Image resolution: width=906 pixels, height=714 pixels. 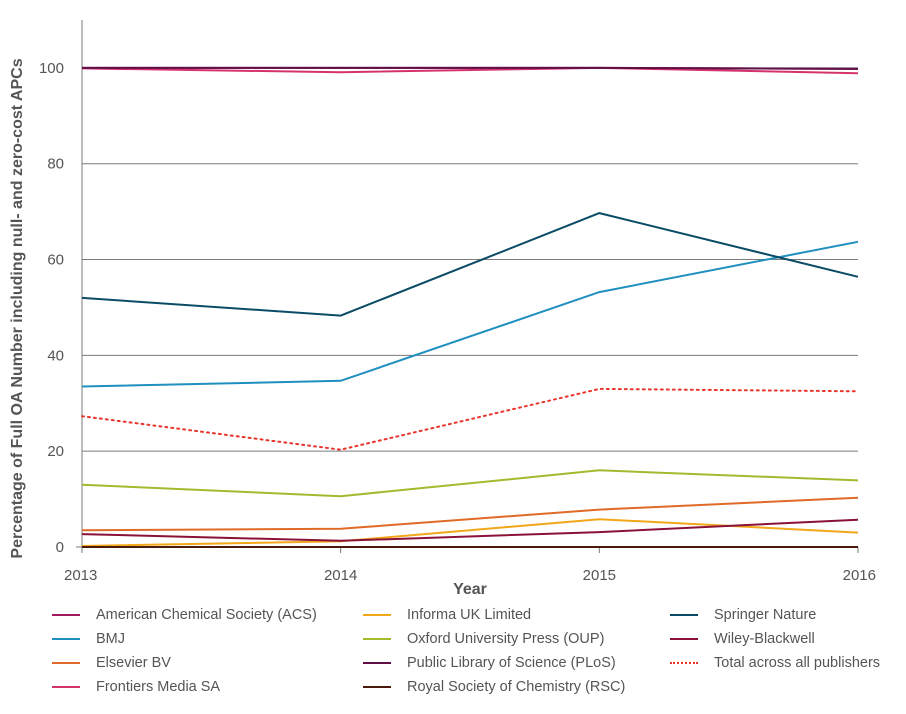 What do you see at coordinates (506, 639) in the screenshot?
I see `legend-label: Oxford University Press (OUP)` at bounding box center [506, 639].